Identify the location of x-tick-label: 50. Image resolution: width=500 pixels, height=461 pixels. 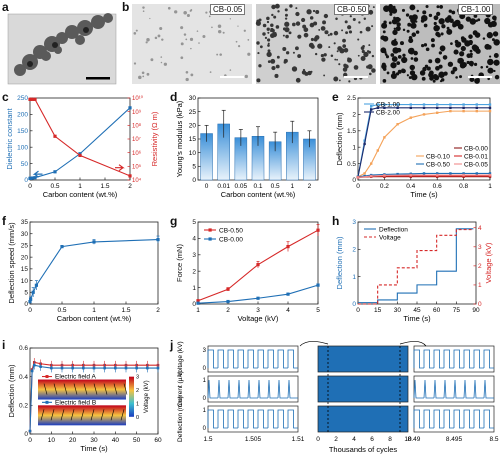
(137, 440).